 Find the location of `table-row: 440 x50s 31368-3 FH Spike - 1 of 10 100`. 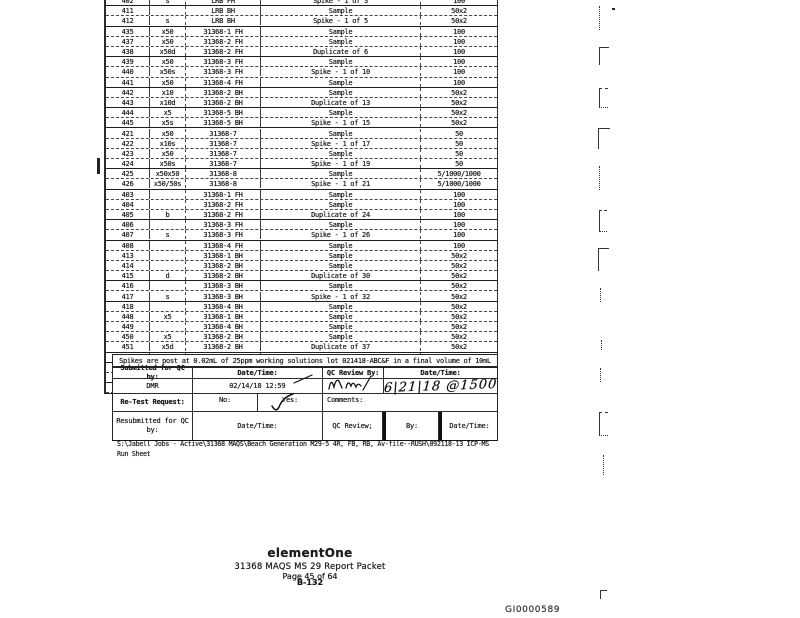

table-row: 440 x50s 31368-3 FH Spike - 1 of 10 100 is located at coordinates (301, 72).